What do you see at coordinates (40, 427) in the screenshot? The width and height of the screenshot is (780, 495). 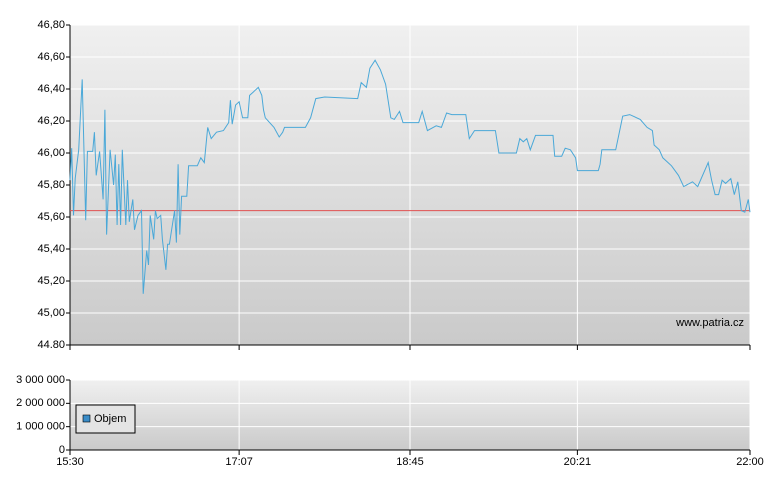 I see `y-tick-label: 1 000 000` at bounding box center [40, 427].